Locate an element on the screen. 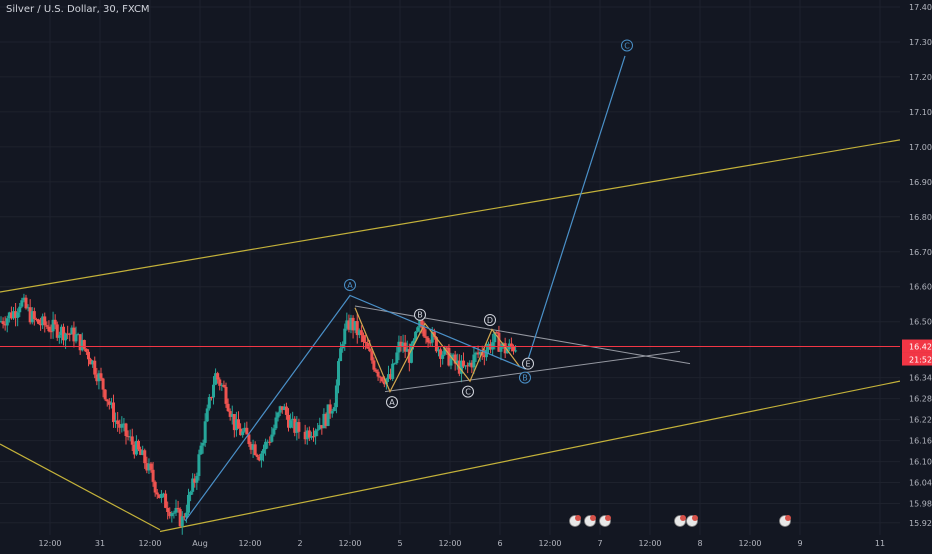 Image resolution: width=932 pixels, height=554 pixels. countdown-badge is located at coordinates (917, 359).